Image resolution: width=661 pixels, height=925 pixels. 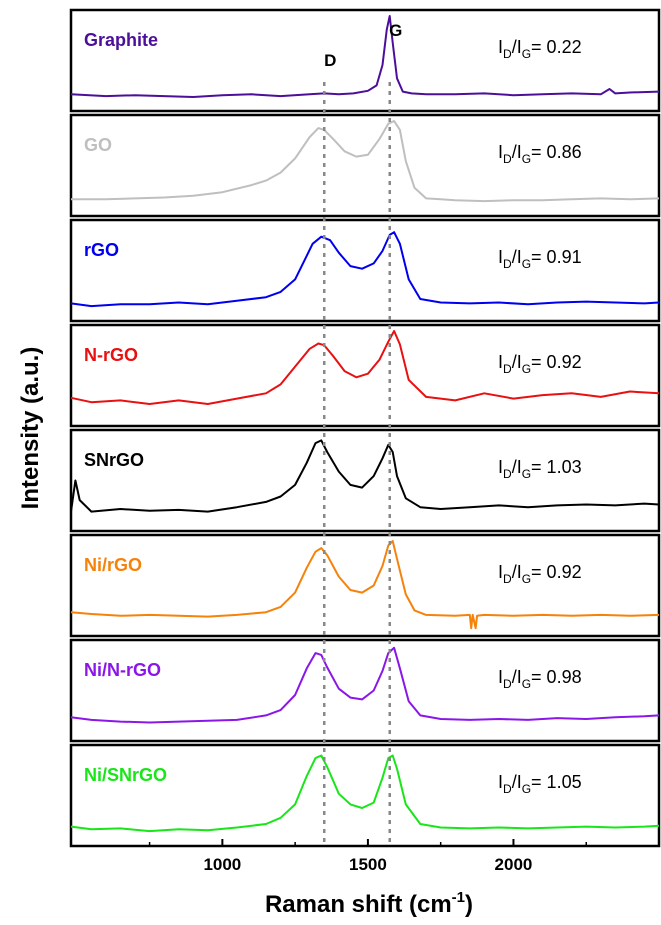 What do you see at coordinates (540, 154) in the screenshot?
I see `ratio-label-go: ID/IG= 0.86` at bounding box center [540, 154].